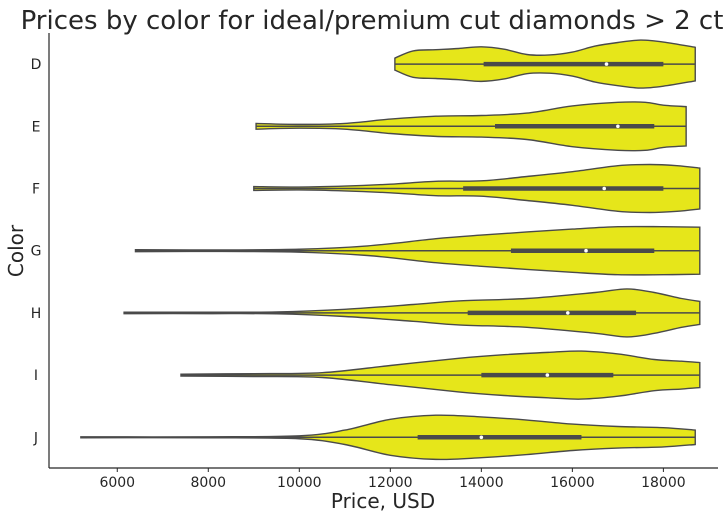 The height and width of the screenshot is (519, 725). I want to click on y-tick-label-H: H, so click(36, 314).